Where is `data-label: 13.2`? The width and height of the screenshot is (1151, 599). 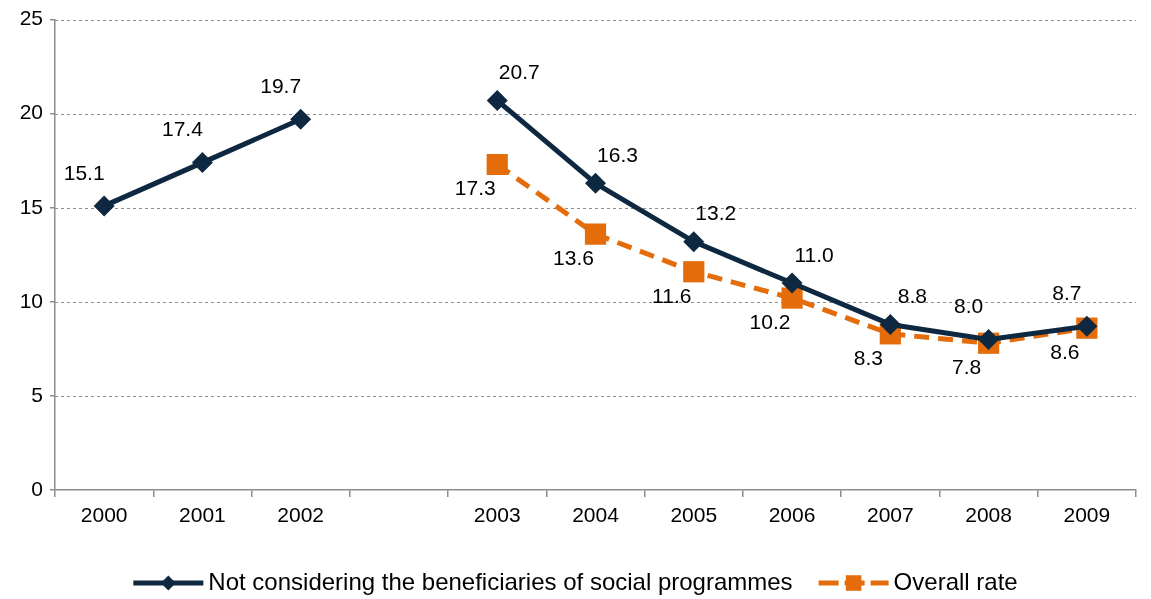
data-label: 13.2 is located at coordinates (716, 213).